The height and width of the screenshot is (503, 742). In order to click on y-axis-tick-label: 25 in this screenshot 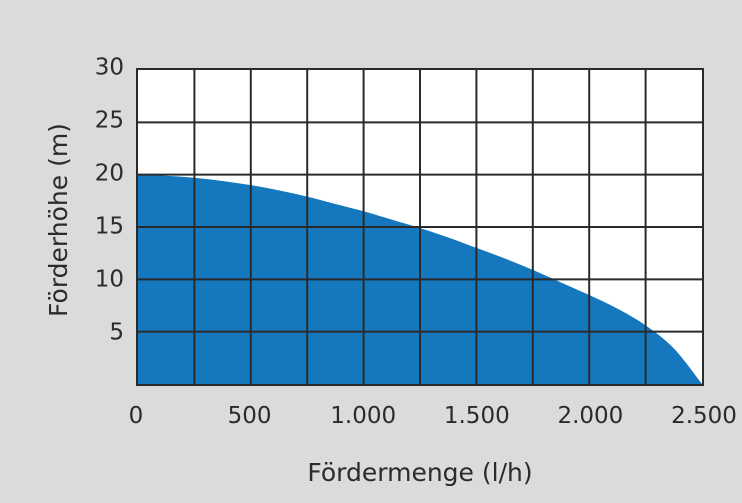, I will do `click(109, 120)`.